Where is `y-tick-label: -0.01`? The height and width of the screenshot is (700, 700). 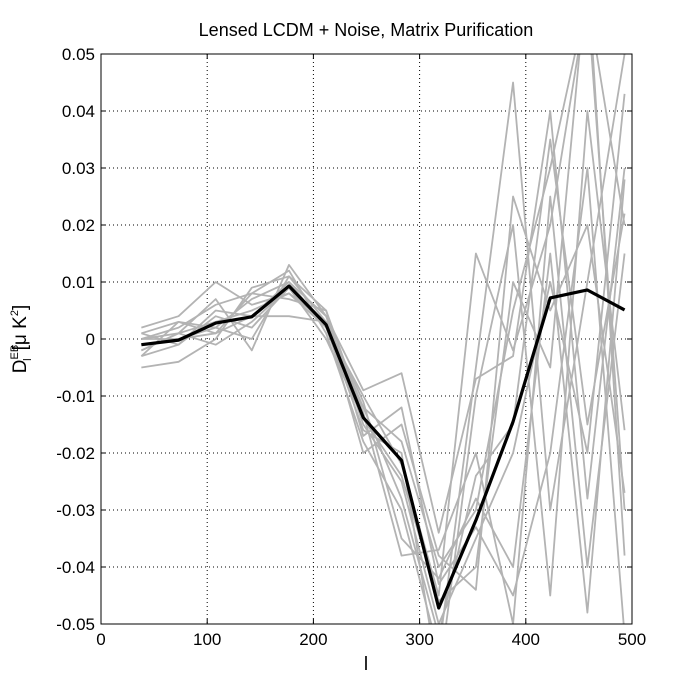 y-tick-label: -0.01 is located at coordinates (75, 396).